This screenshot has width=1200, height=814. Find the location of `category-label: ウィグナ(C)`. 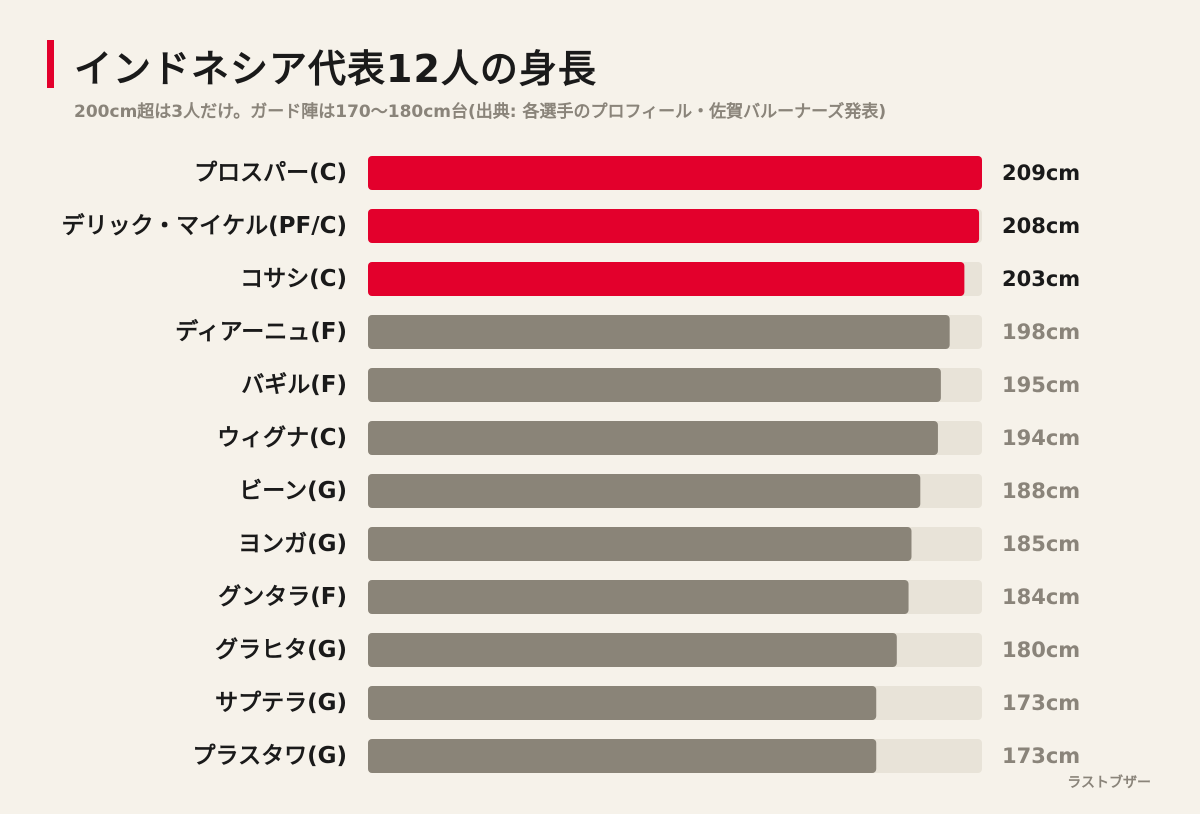

category-label: ウィグナ(C) is located at coordinates (282, 437).